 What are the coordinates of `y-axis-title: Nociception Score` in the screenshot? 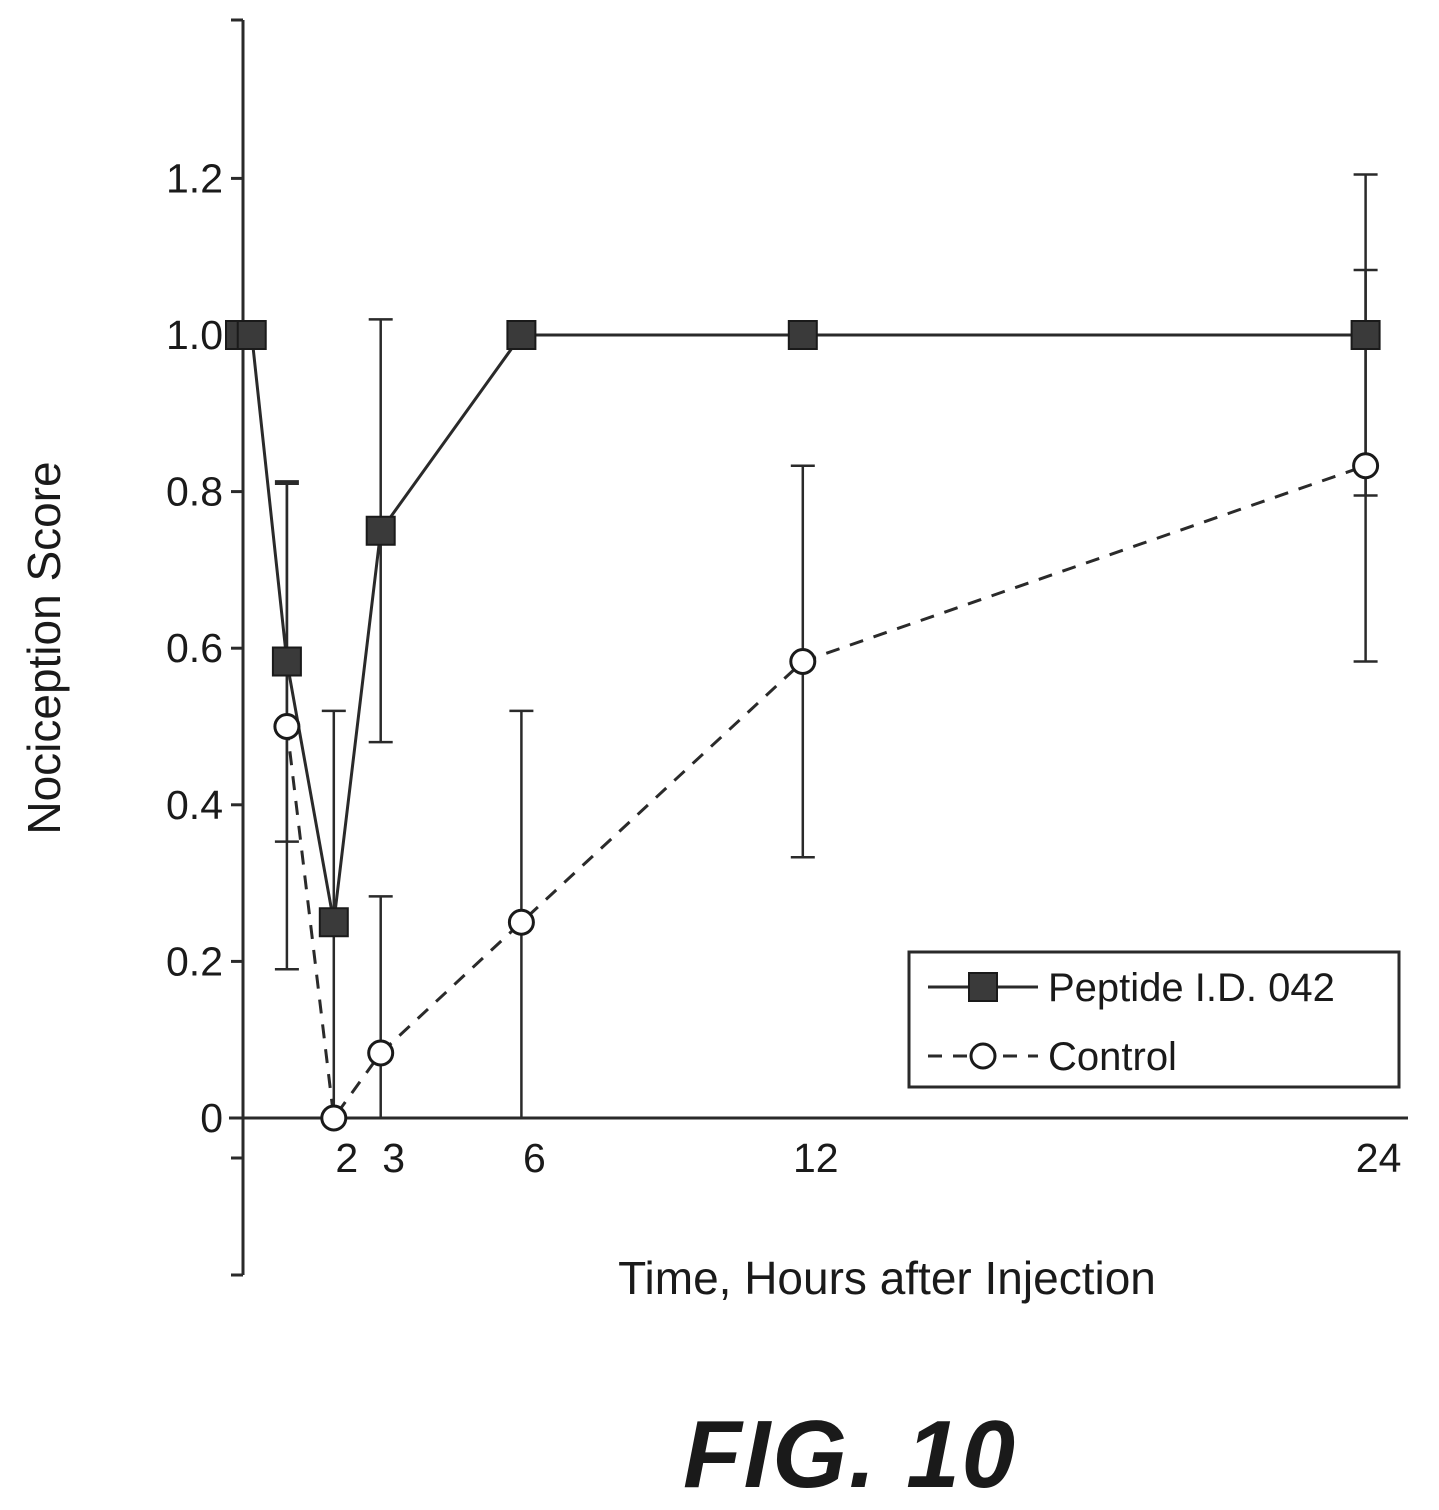 It's located at (44, 647).